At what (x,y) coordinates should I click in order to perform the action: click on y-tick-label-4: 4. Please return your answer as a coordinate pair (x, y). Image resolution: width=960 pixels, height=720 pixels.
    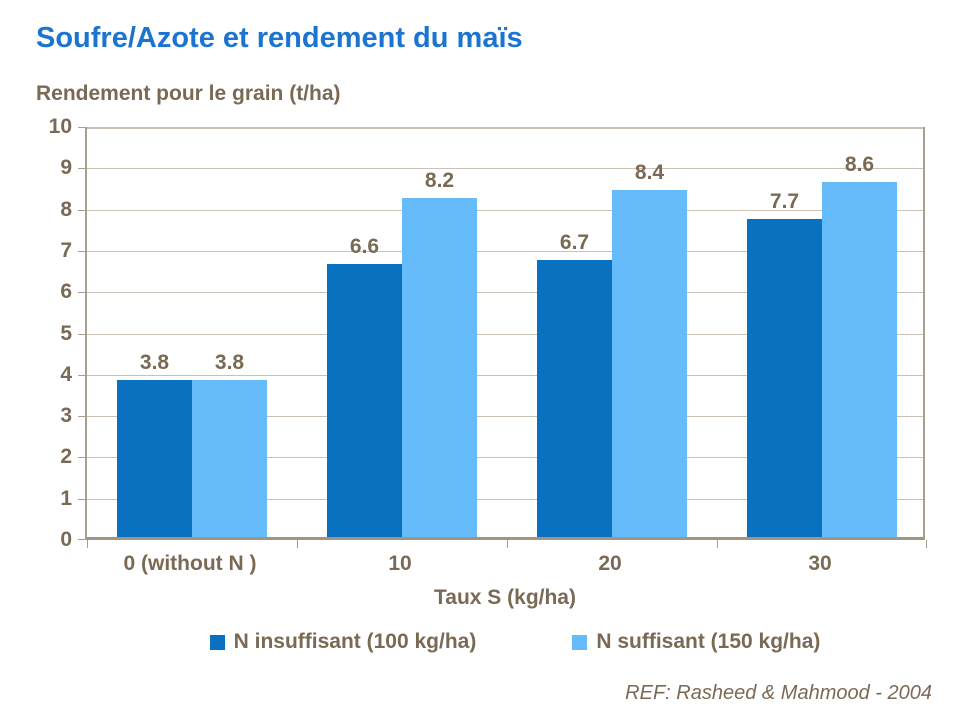
    Looking at the image, I should click on (66, 374).